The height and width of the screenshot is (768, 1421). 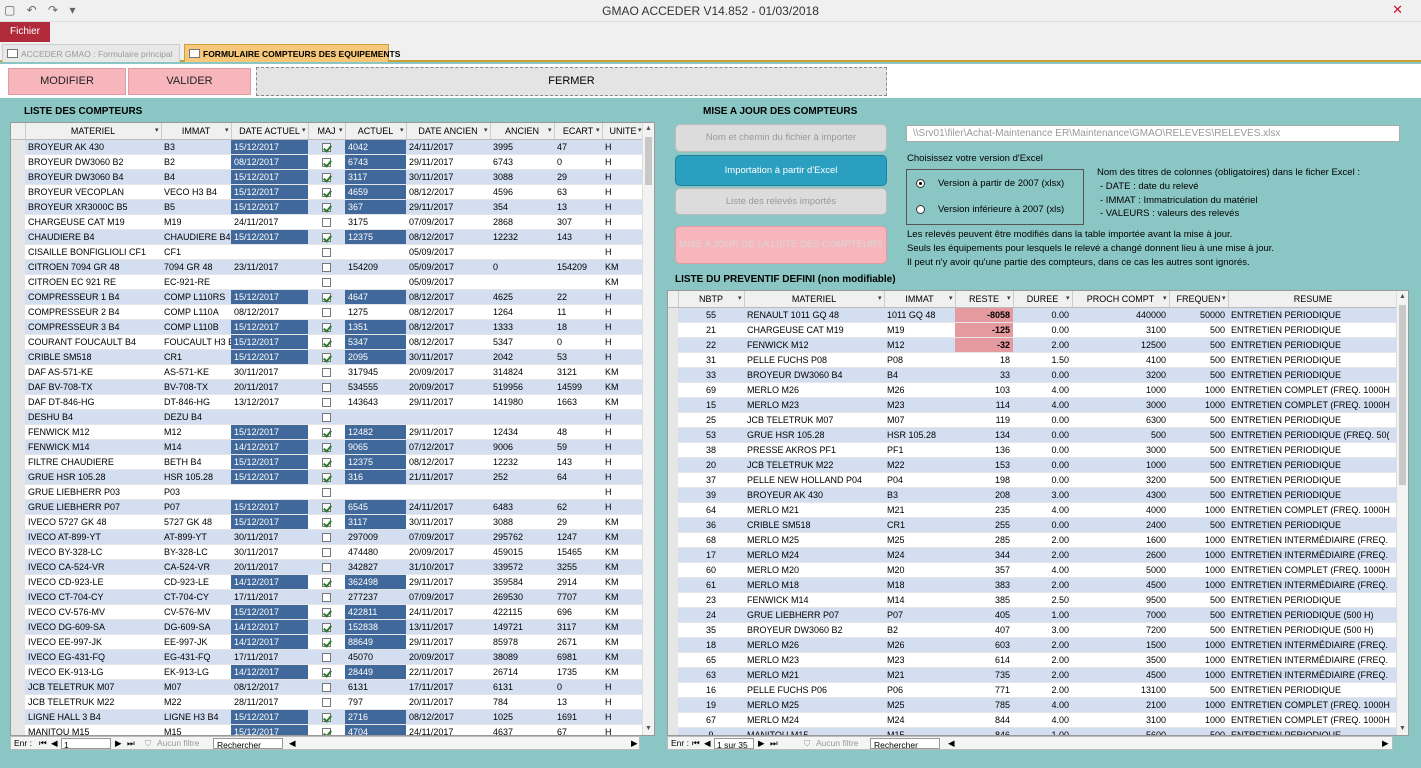 What do you see at coordinates (984, 465) in the screenshot?
I see `table-cell: 153` at bounding box center [984, 465].